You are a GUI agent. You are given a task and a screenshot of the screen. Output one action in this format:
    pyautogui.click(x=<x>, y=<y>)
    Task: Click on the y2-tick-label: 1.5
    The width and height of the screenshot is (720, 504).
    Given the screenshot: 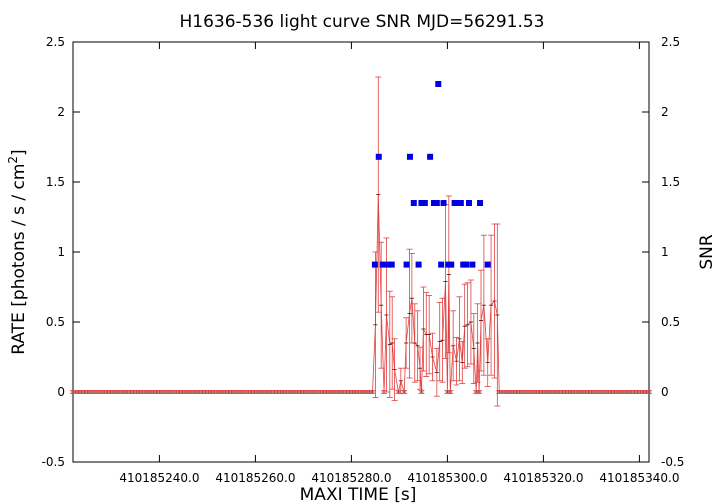 What is the action you would take?
    pyautogui.click(x=670, y=182)
    